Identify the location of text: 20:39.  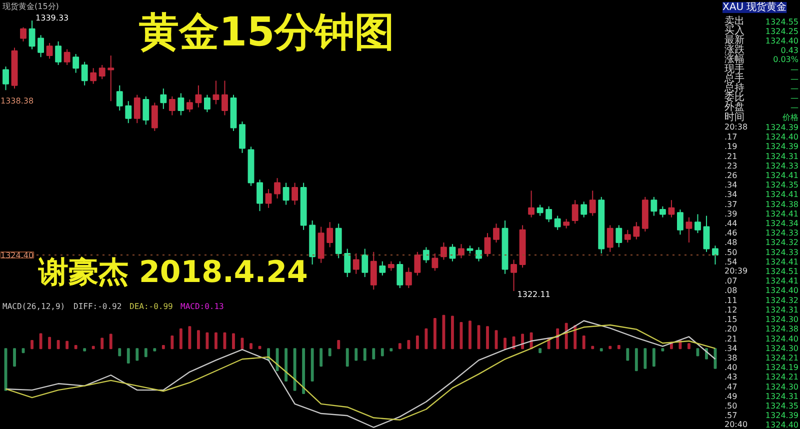
(736, 271).